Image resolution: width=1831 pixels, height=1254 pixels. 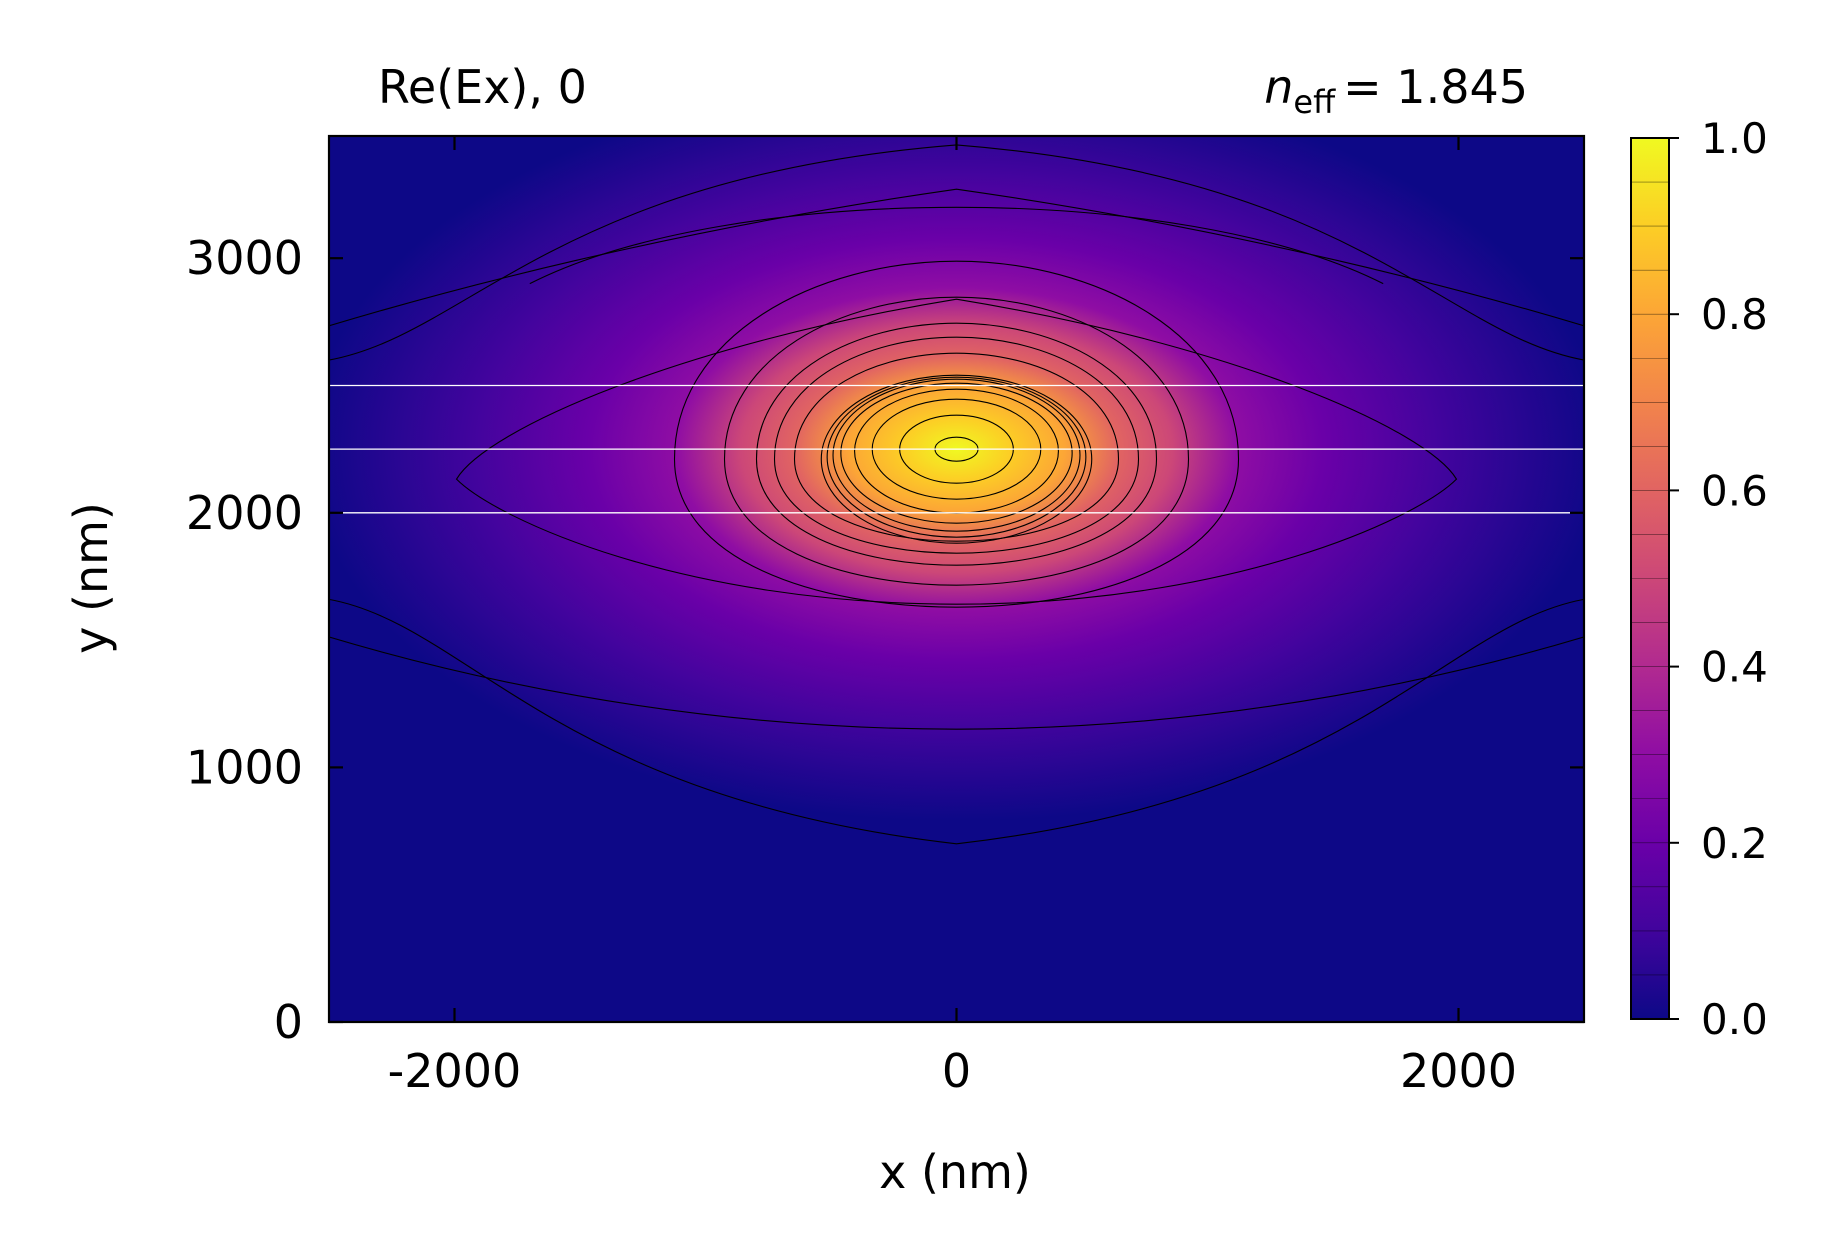 I want to click on colorbar-ticks: 0.0 0.2 0.4 0.6 0.8 1.0, so click(x=1718, y=579).